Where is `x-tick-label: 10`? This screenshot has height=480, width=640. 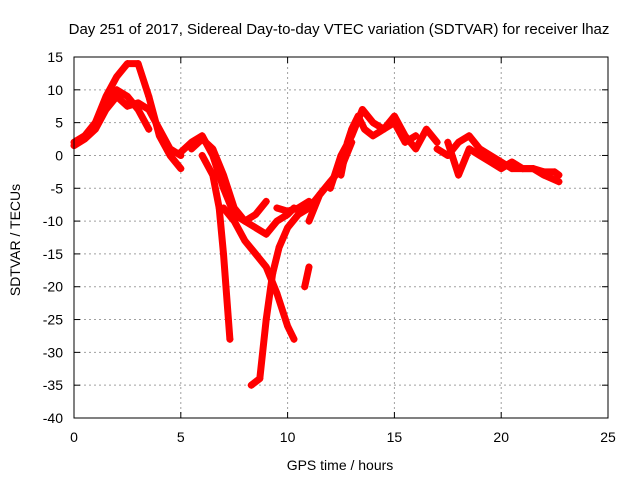
x-tick-label: 10 is located at coordinates (288, 437).